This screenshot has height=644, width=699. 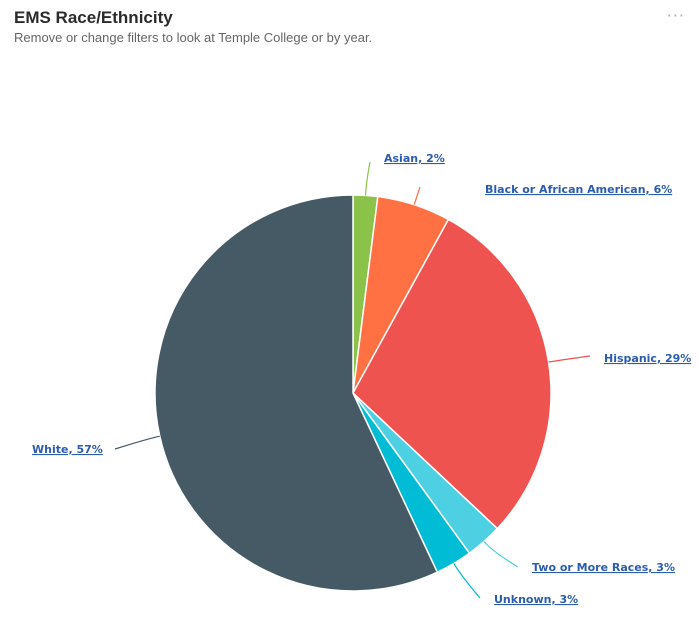 What do you see at coordinates (647, 358) in the screenshot?
I see `slice-label-hispanic: Hispanic, 29%` at bounding box center [647, 358].